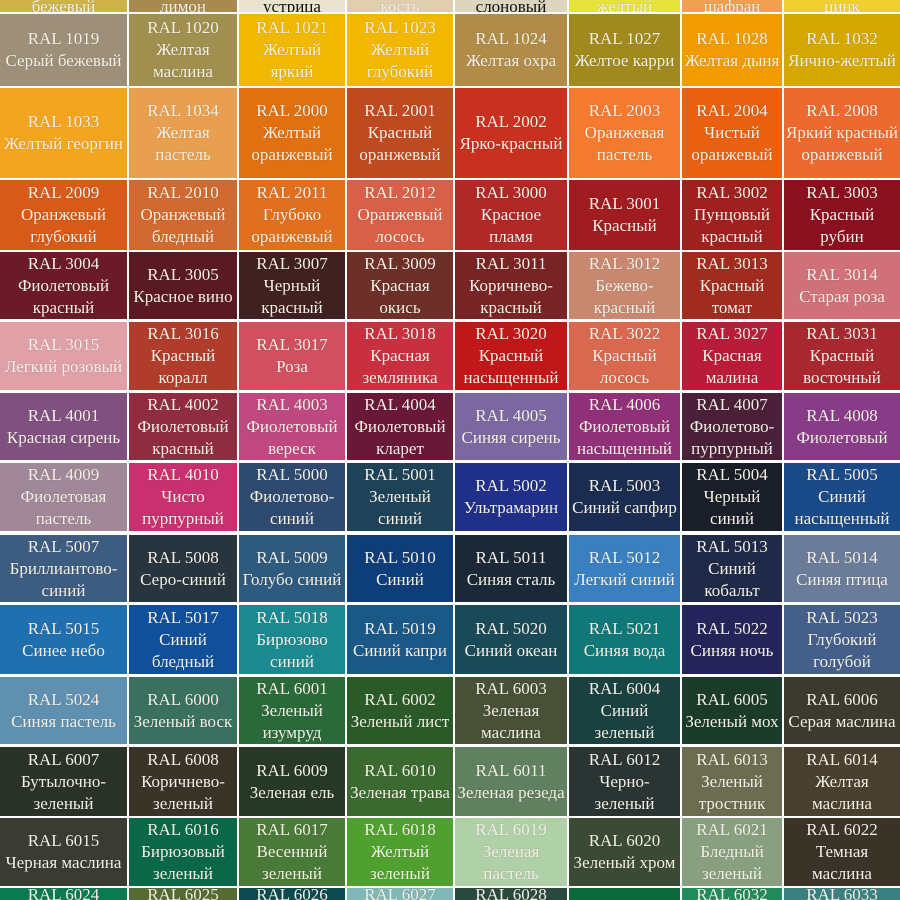 The width and height of the screenshot is (900, 900). What do you see at coordinates (624, 497) in the screenshot?
I see `color-swatch: RAL 5003 Синий сапфир` at bounding box center [624, 497].